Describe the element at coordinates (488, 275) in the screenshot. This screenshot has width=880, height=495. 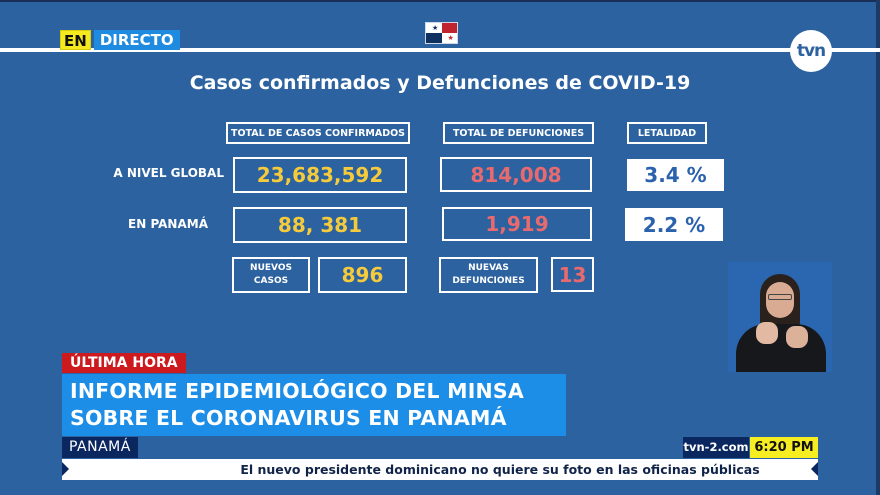
I see `new-deaths-label: NUEVAS DEFUNCIONES` at that location.